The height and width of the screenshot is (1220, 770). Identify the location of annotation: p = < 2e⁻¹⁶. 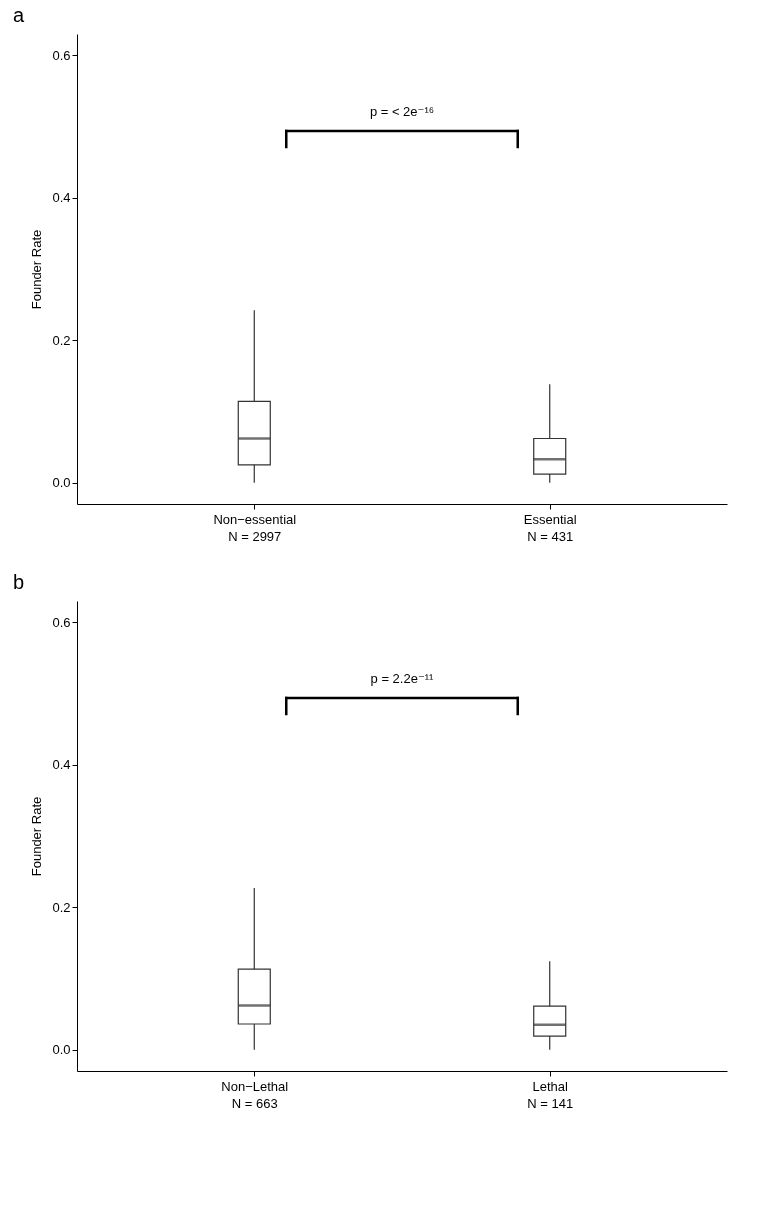
(402, 111).